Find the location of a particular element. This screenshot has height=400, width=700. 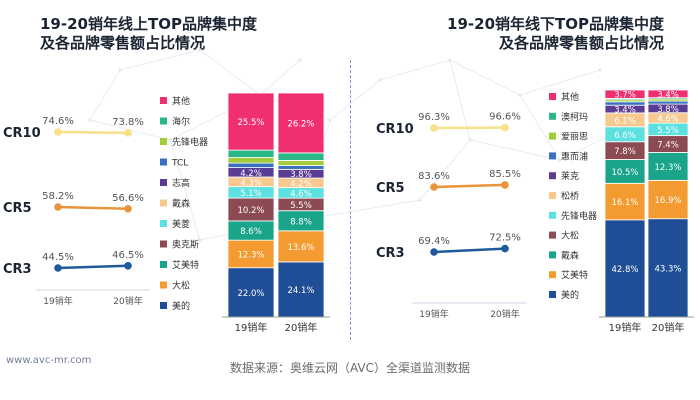

left-share-bar-label: 4.2% is located at coordinates (251, 174).